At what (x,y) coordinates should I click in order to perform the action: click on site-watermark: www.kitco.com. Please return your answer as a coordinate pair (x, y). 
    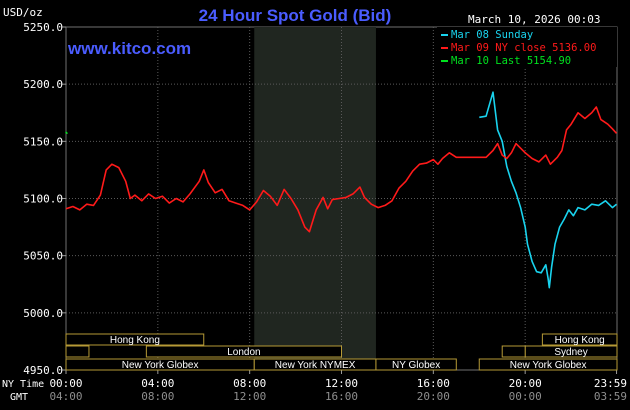
    Looking at the image, I should click on (129, 48).